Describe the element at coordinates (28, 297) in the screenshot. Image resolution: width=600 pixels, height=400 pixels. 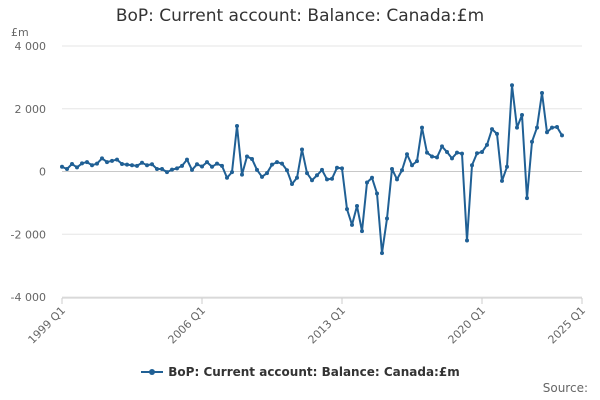
I see `y-tick-label: -4 000` at that location.